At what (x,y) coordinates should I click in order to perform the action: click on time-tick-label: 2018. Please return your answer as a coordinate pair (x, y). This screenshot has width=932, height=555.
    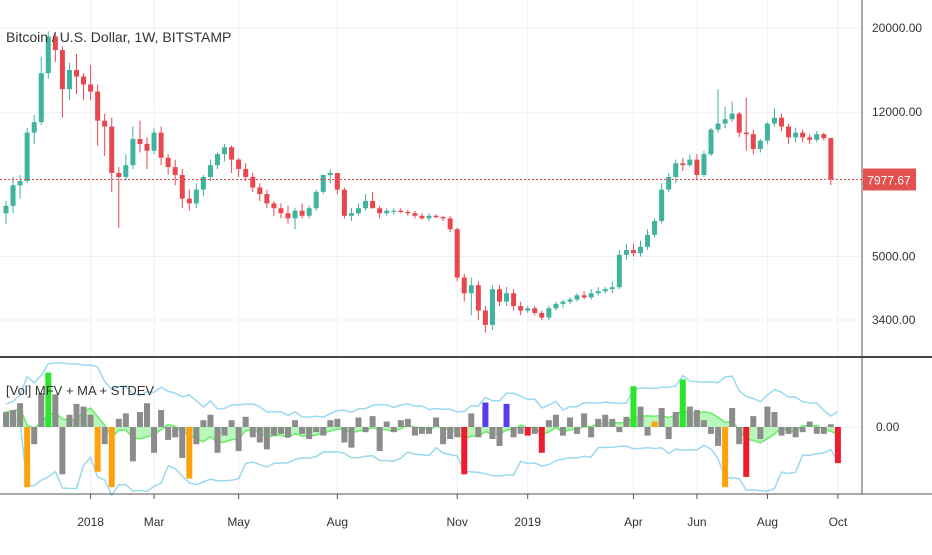
    Looking at the image, I should click on (90, 522).